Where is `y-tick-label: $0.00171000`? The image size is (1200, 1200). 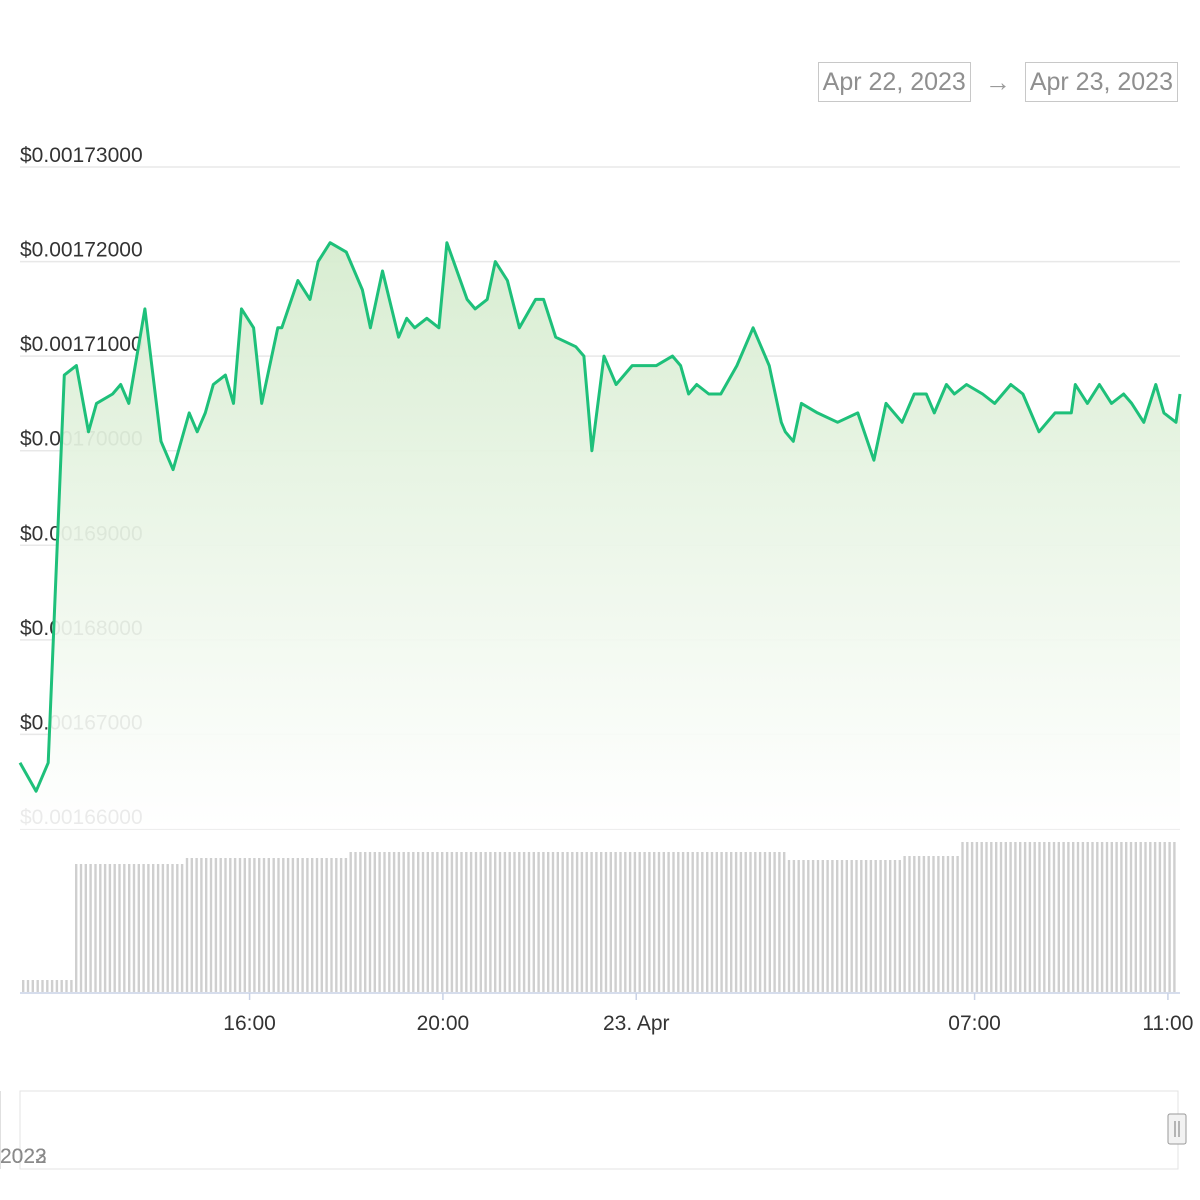 y-tick-label: $0.00171000 is located at coordinates (81, 344).